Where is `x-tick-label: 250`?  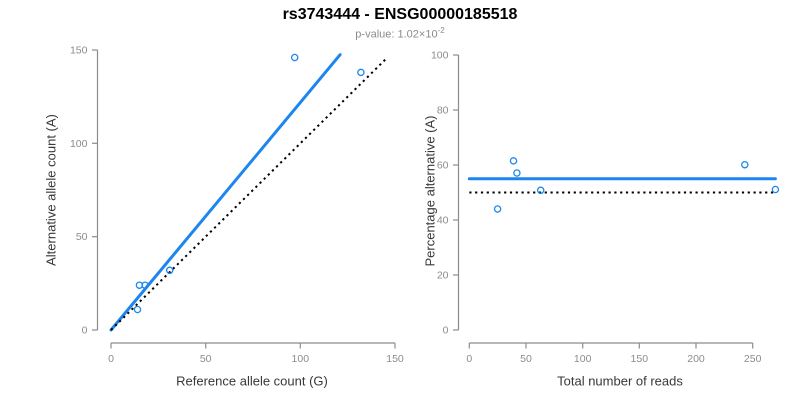
x-tick-label: 250 is located at coordinates (753, 359).